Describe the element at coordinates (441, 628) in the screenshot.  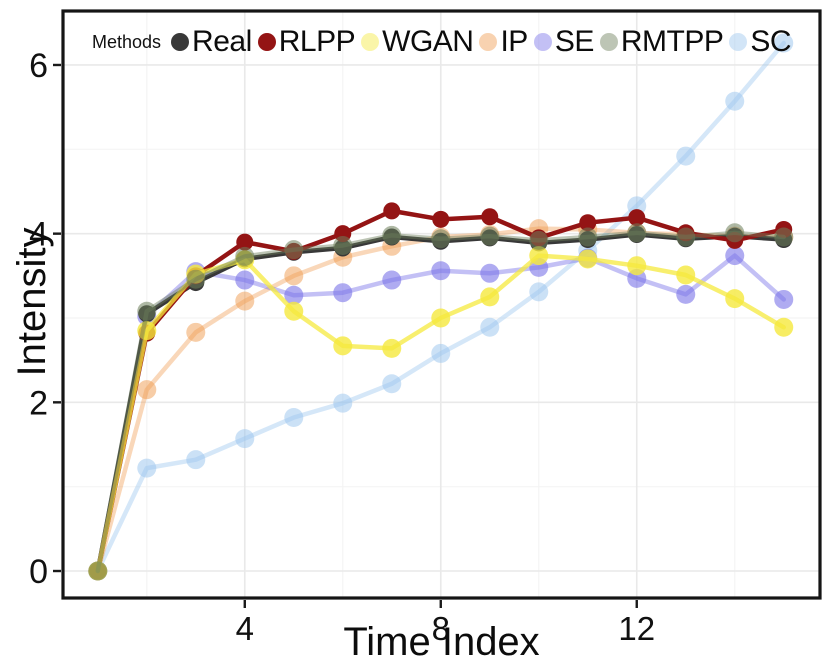
I see `x-tick-label: 8` at that location.